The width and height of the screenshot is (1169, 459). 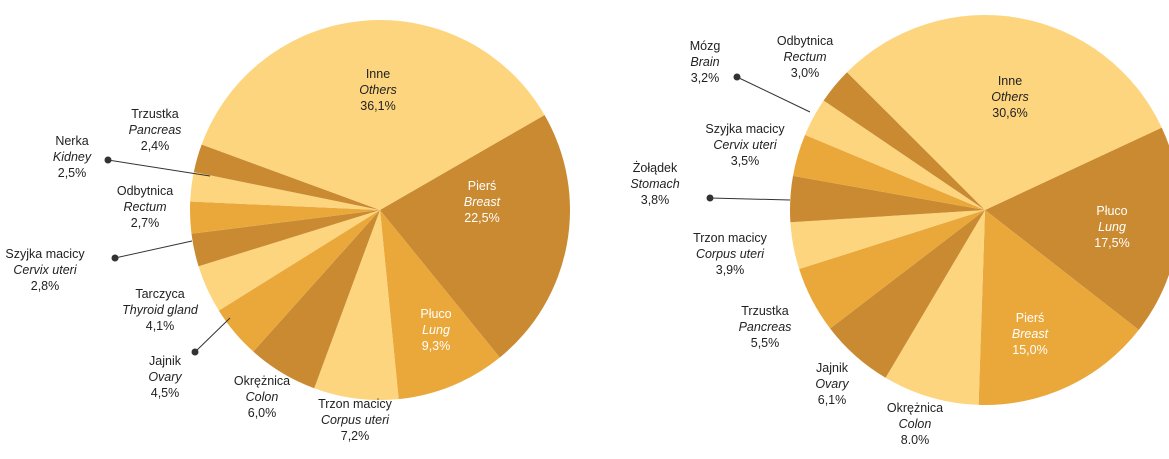 I want to click on label-value: 6,0%, so click(x=262, y=413).